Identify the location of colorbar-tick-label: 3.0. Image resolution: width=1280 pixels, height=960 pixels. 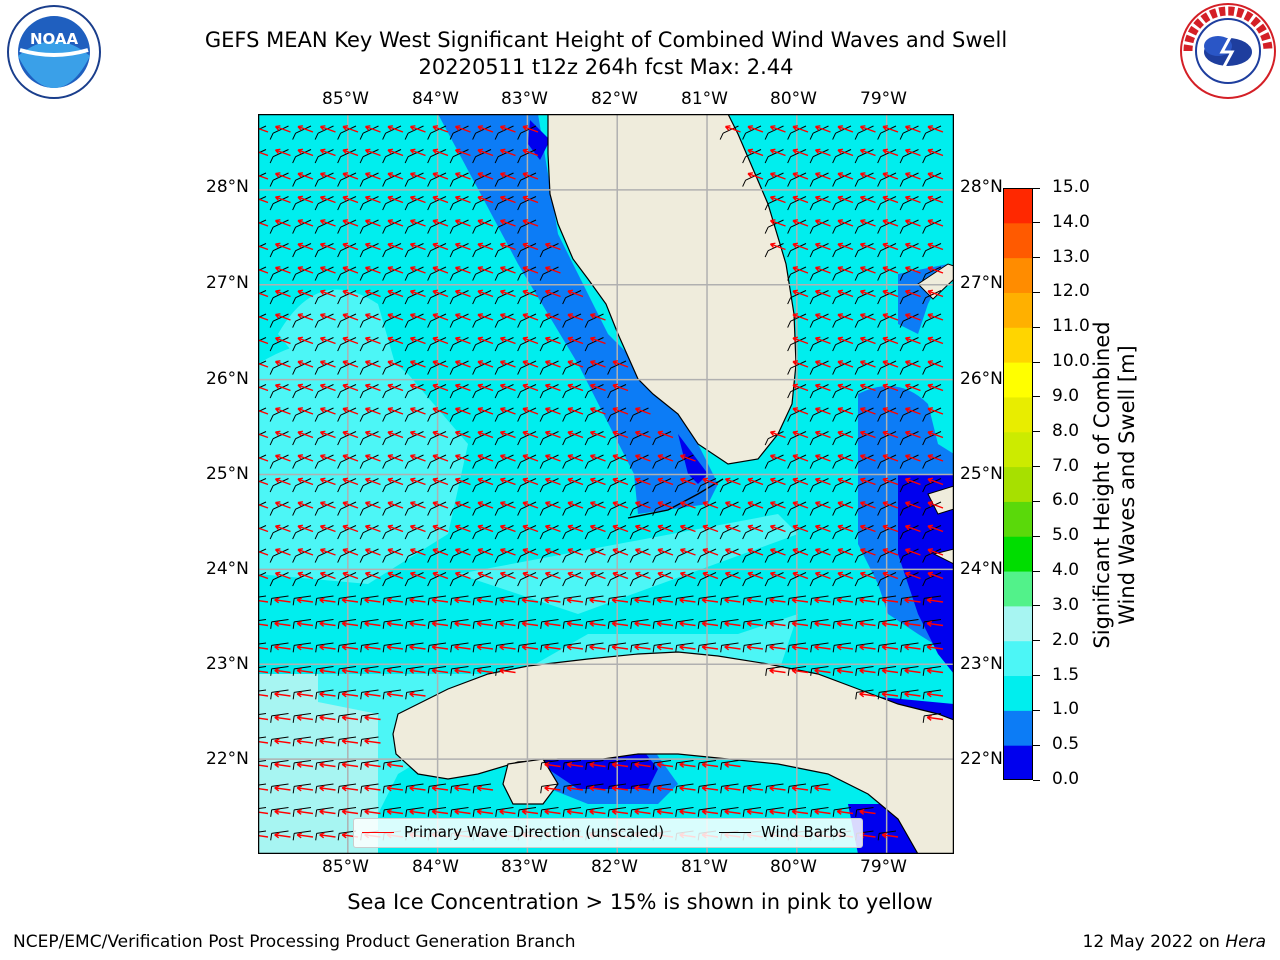
(1066, 604).